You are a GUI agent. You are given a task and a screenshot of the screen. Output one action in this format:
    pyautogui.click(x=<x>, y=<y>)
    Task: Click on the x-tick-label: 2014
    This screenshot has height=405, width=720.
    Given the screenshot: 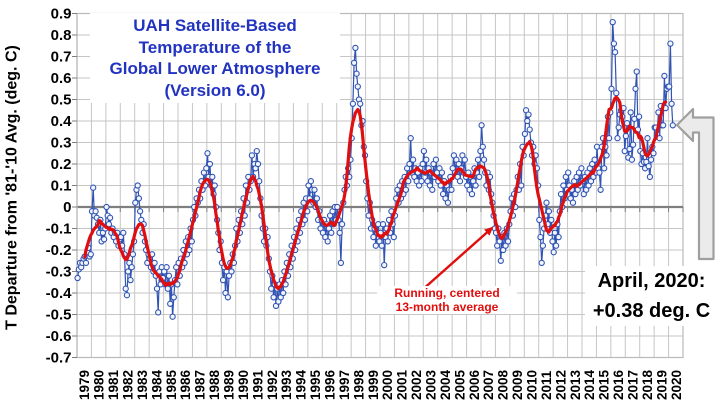 What is the action you would take?
    pyautogui.click(x=589, y=384)
    